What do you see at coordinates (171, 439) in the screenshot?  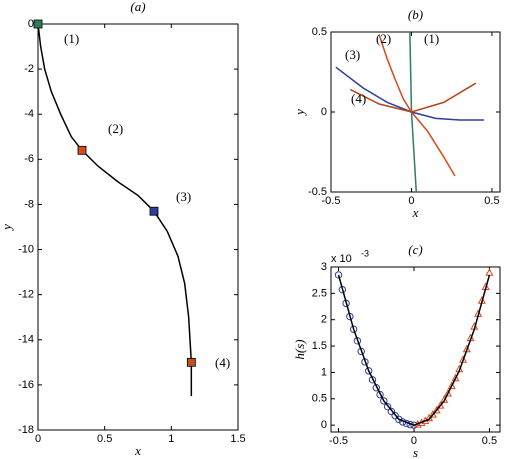 I see `x-tick-label: 1` at bounding box center [171, 439].